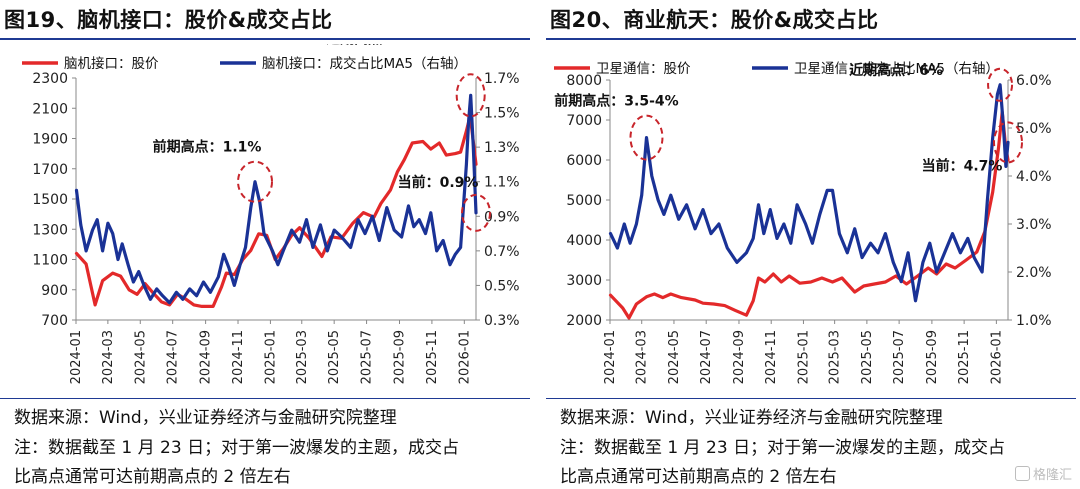  Describe the element at coordinates (502, 148) in the screenshot. I see `y-right-tick-label: 1.3%` at that location.